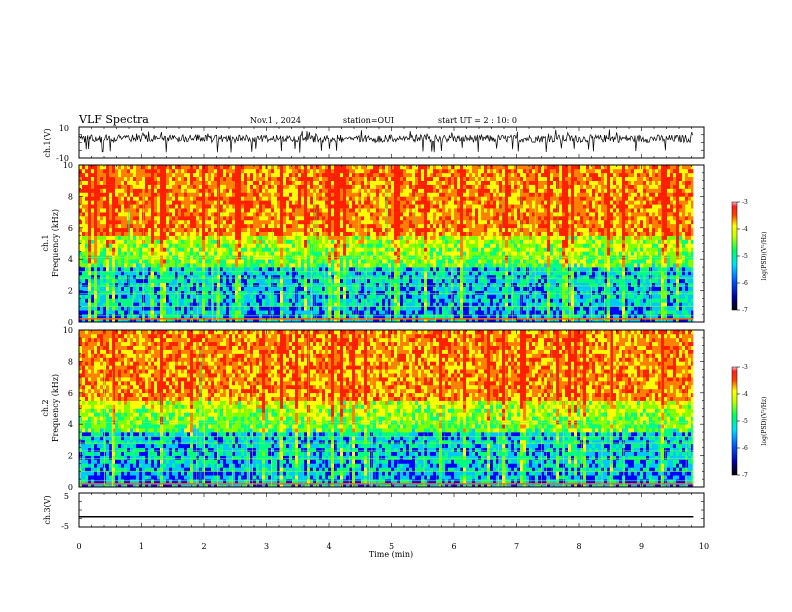 This screenshot has width=792, height=612. What do you see at coordinates (64, 128) in the screenshot?
I see `ch1-waveform-ytick-top: 10` at bounding box center [64, 128].